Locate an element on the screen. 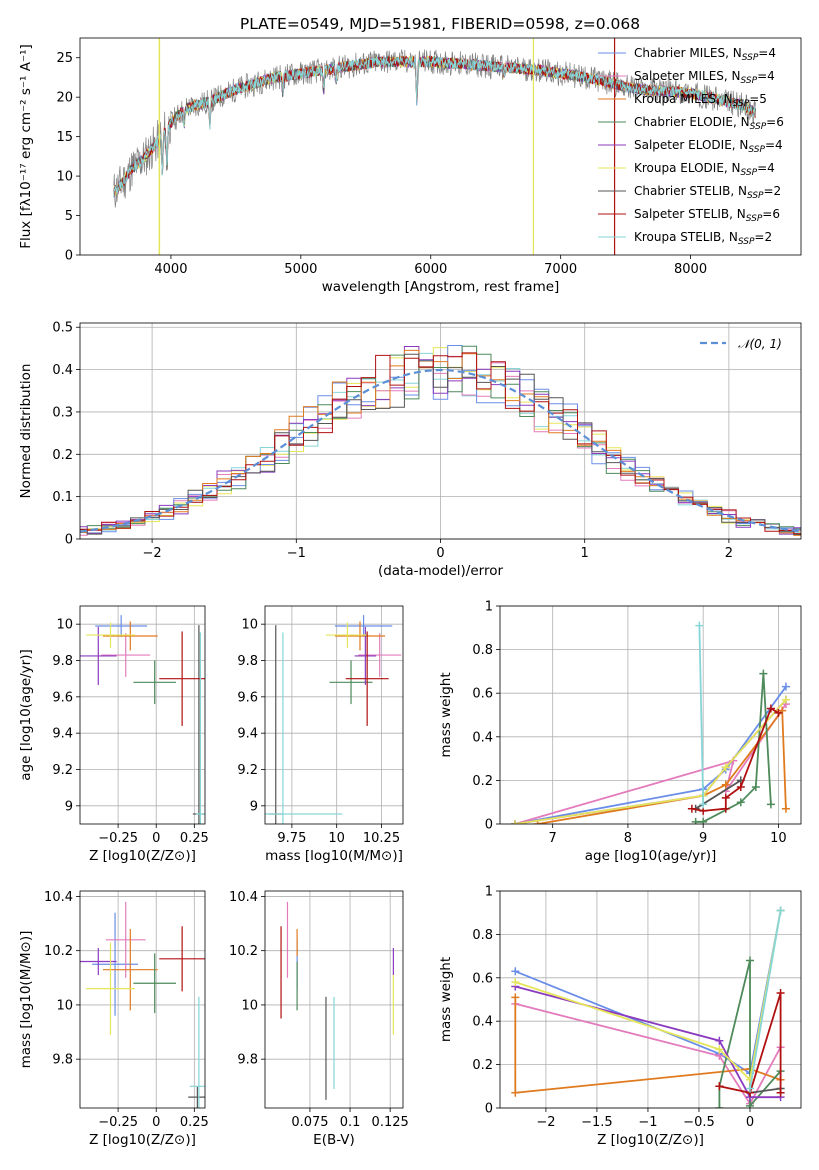  legend-label-suffix: =6 is located at coordinates (771, 214).